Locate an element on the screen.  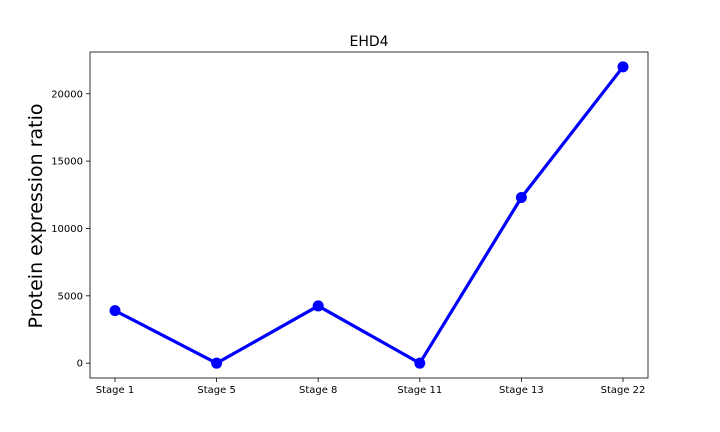
y-tick-label: 5000 is located at coordinates (70, 296).